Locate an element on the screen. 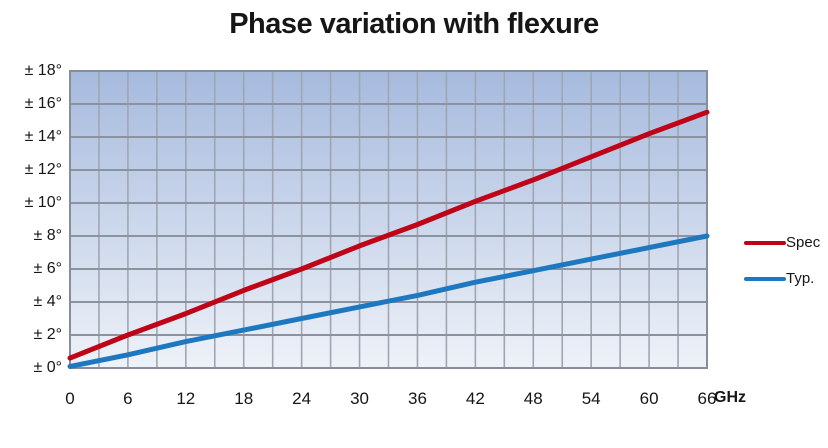 The width and height of the screenshot is (828, 448). x-tick-label: 18 is located at coordinates (244, 398).